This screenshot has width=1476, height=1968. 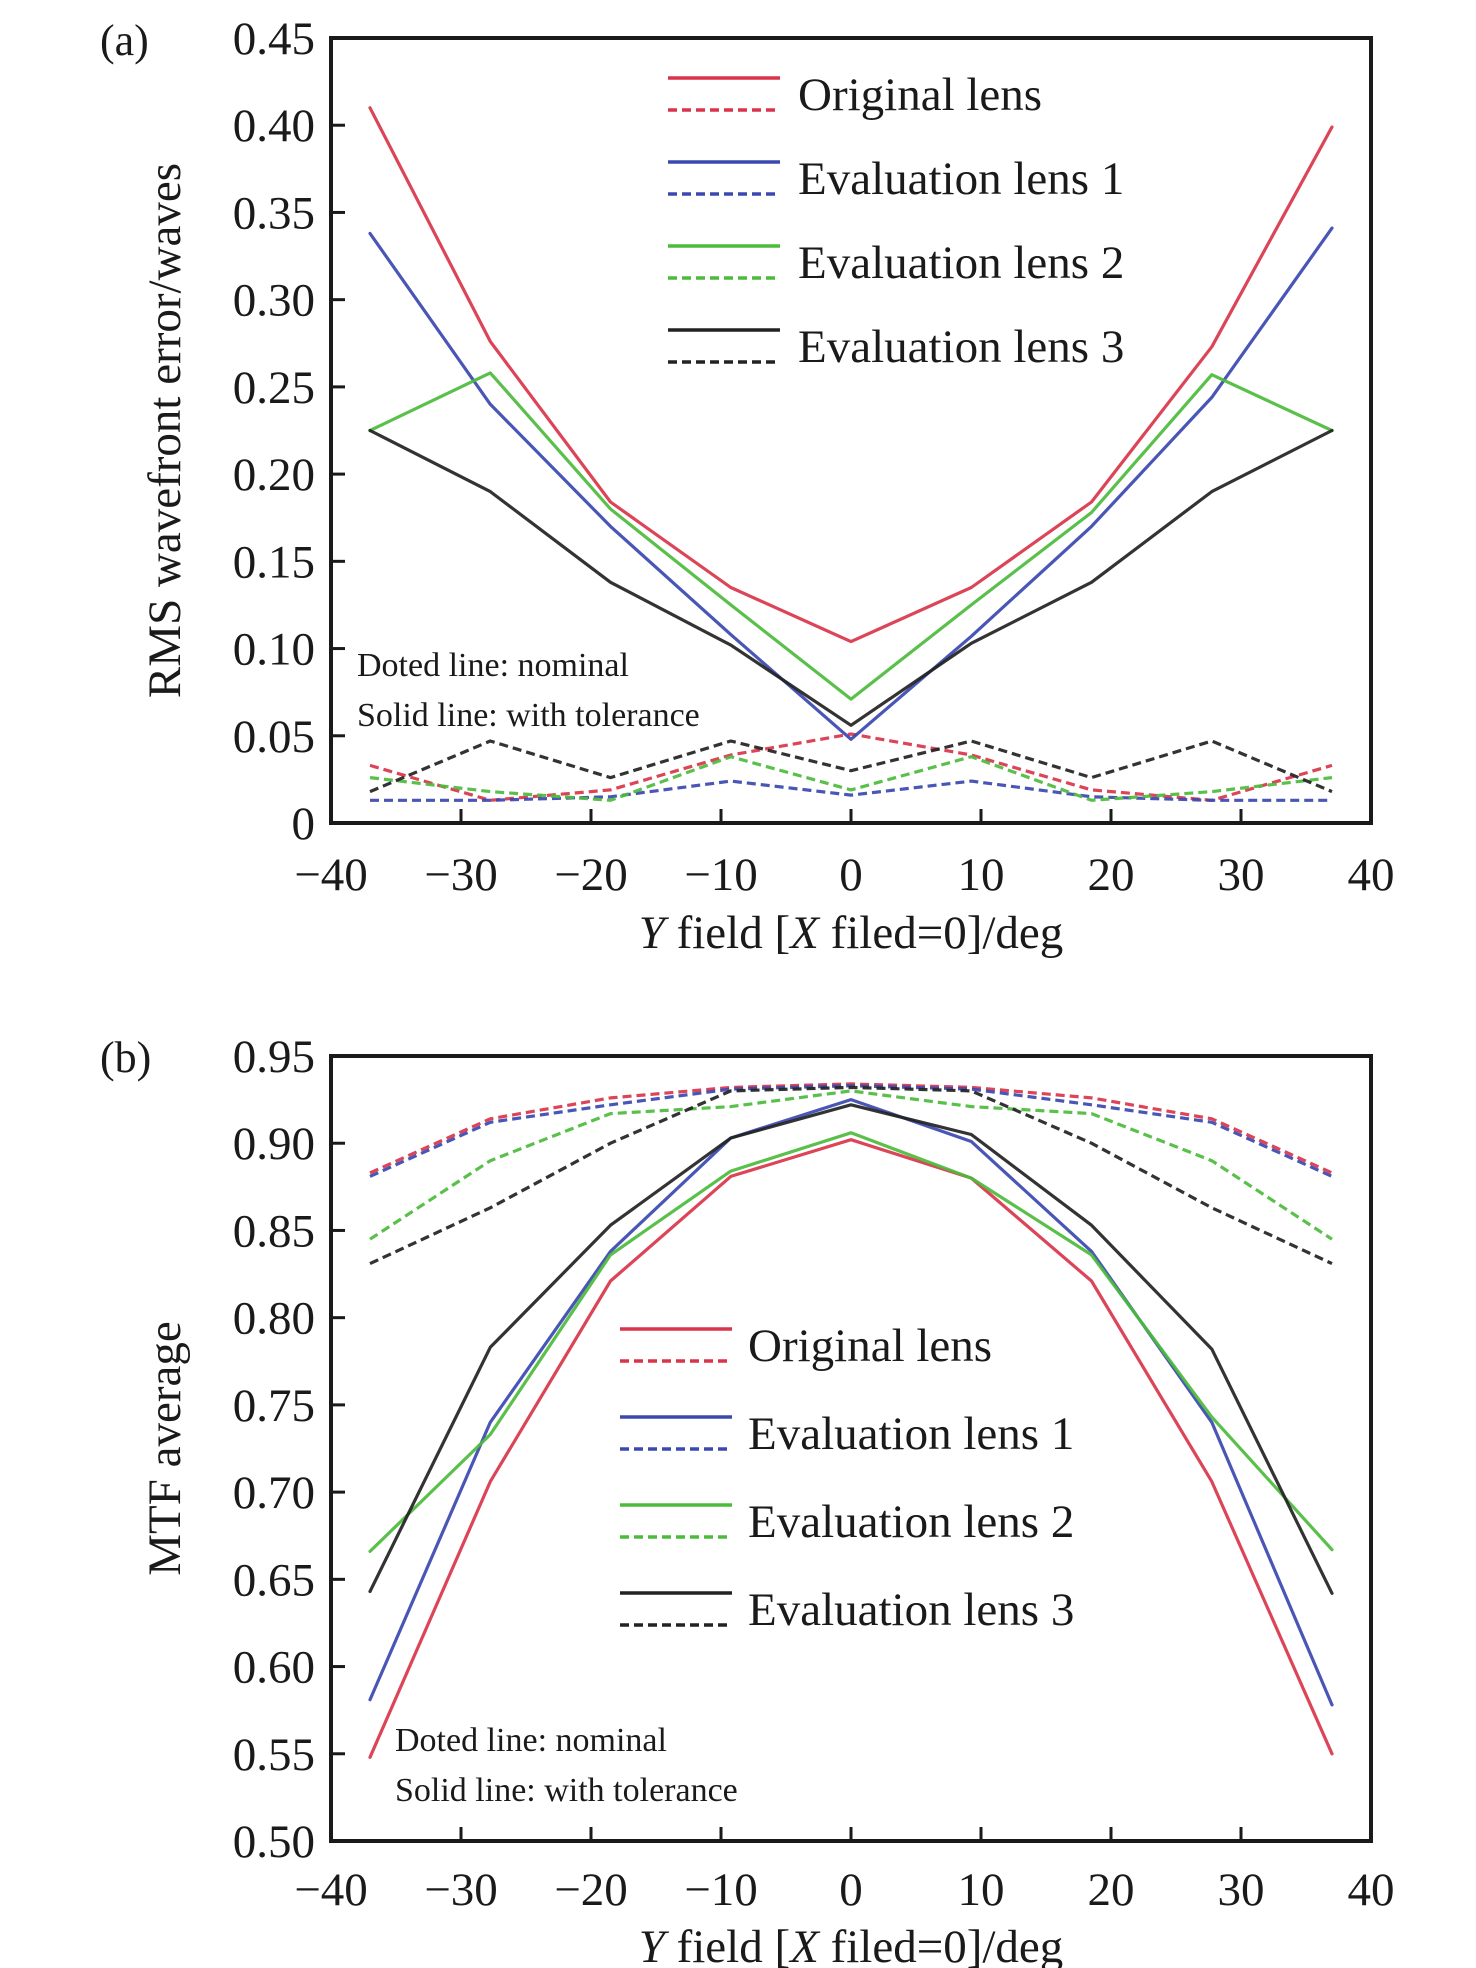 I want to click on y-tick-label: 0.45, so click(x=274, y=39).